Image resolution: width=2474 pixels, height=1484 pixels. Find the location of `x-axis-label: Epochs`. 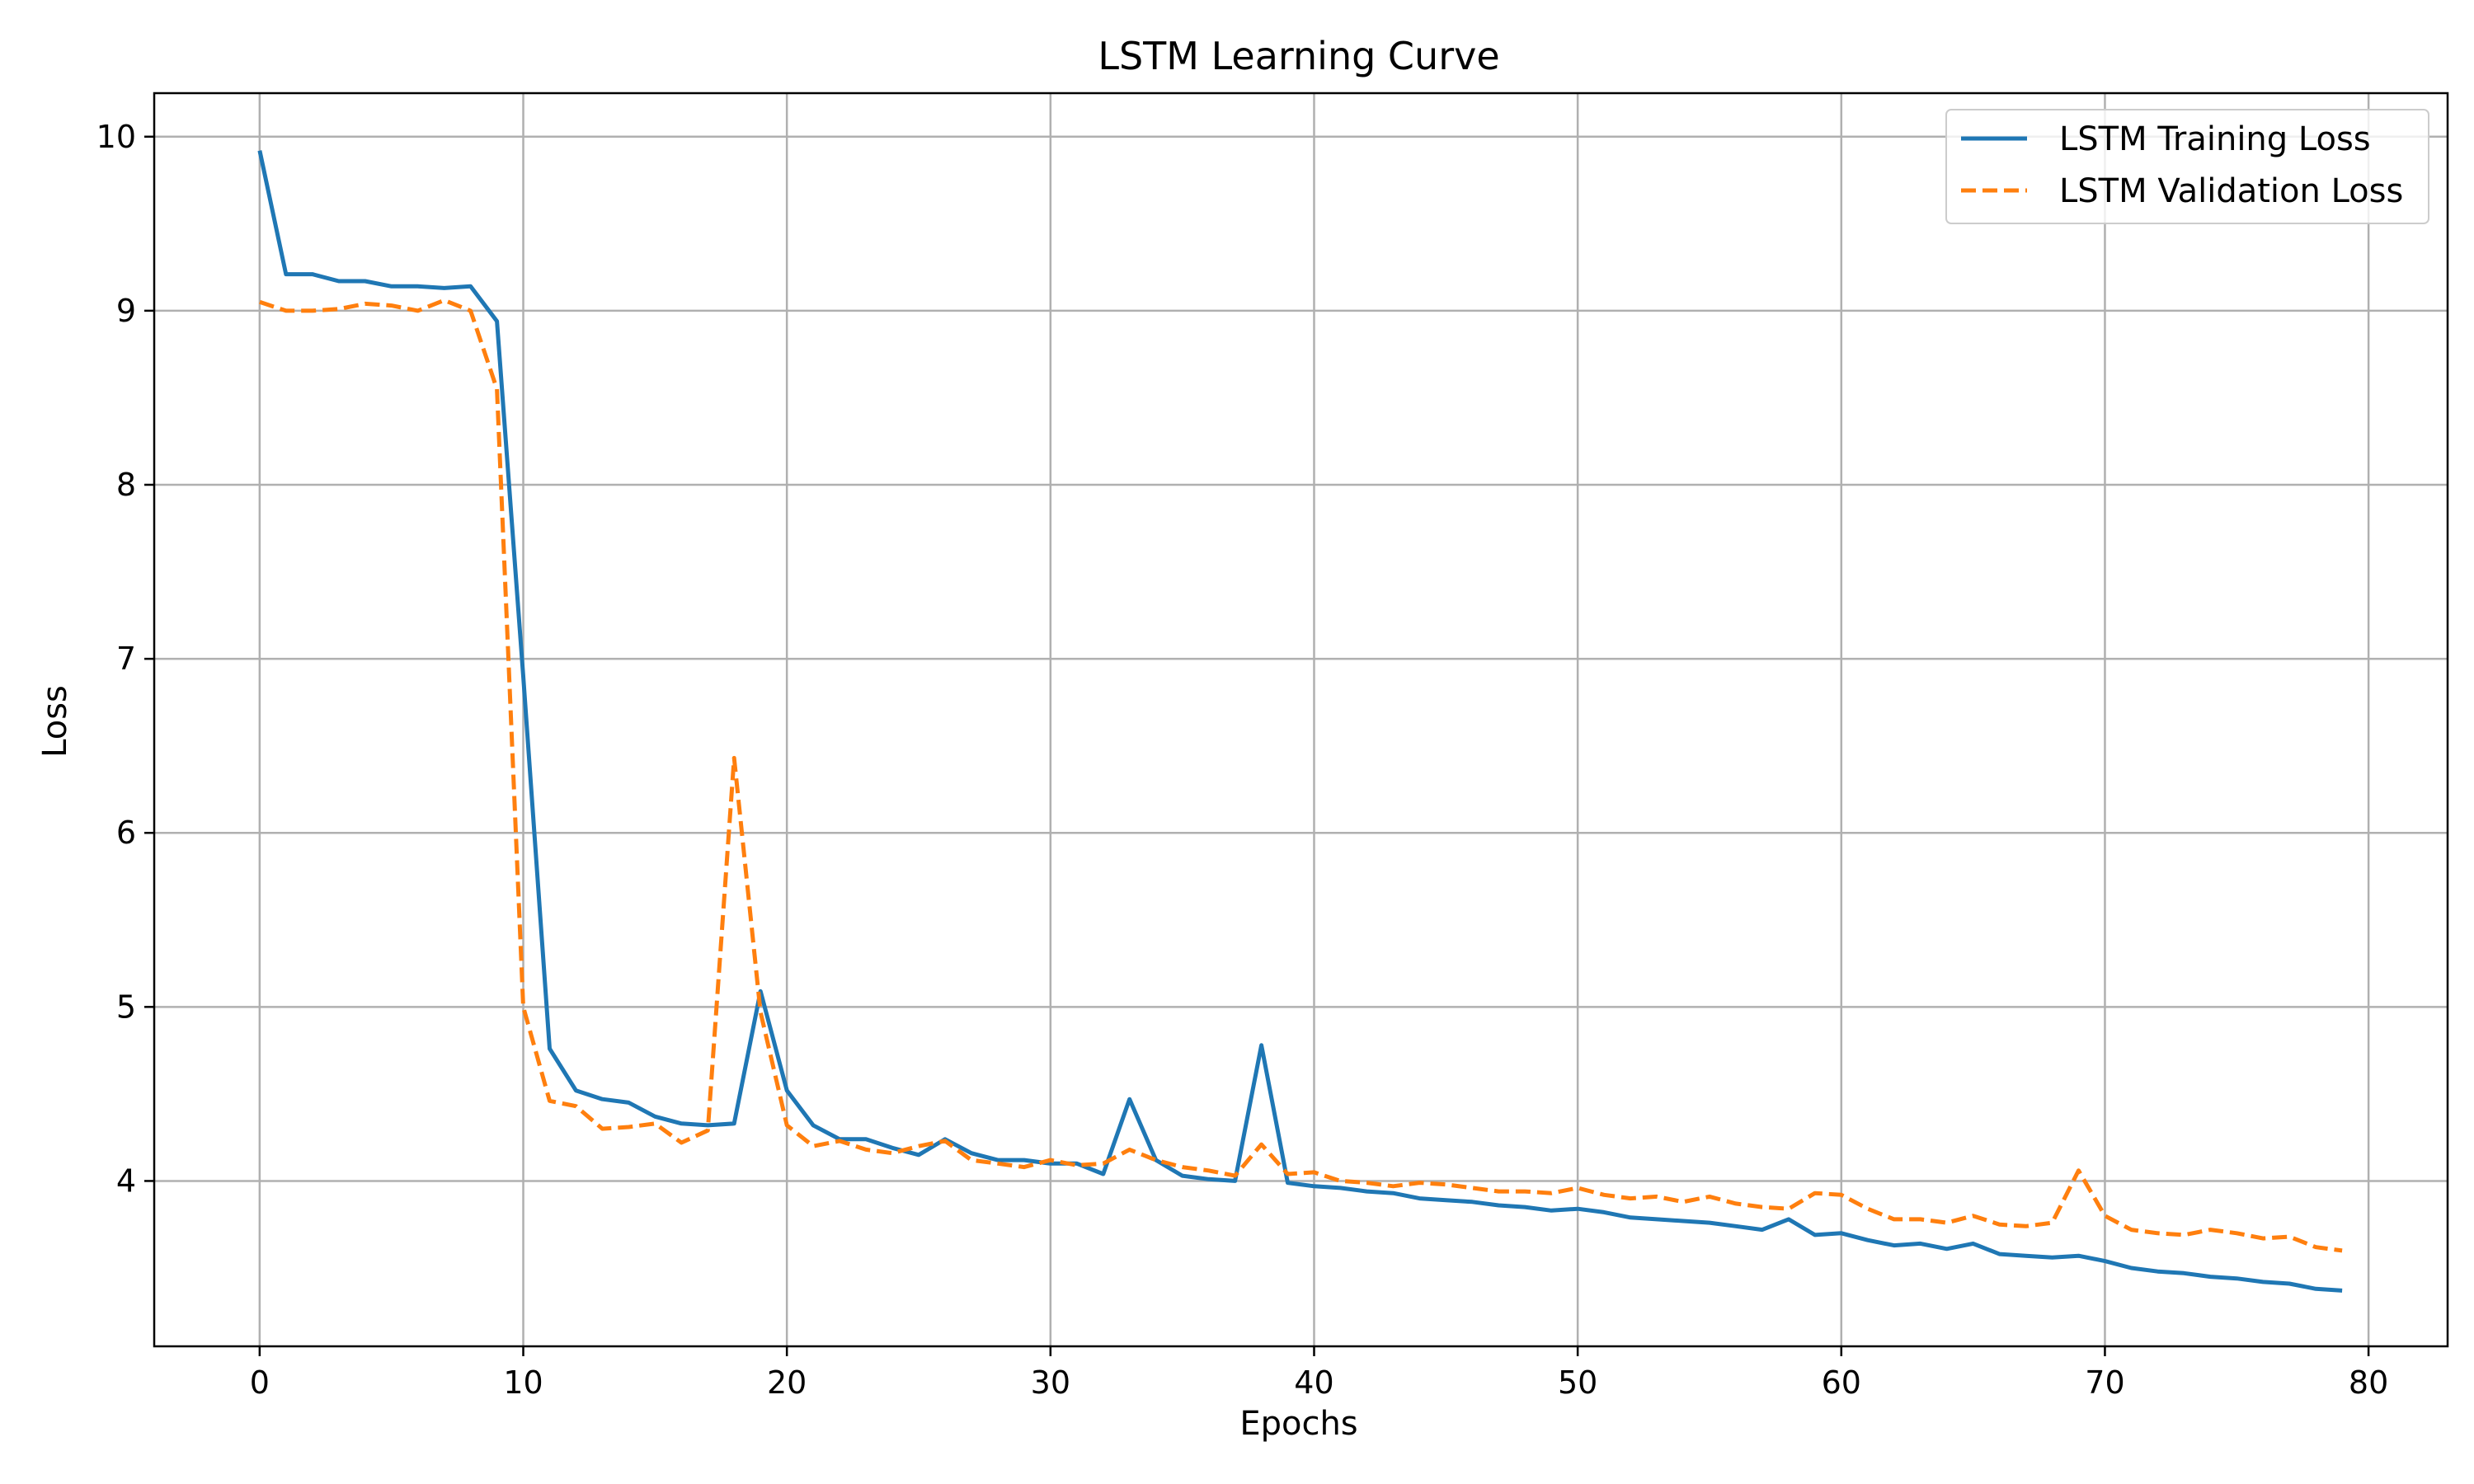

x-axis-label: Epochs is located at coordinates (1298, 1424).